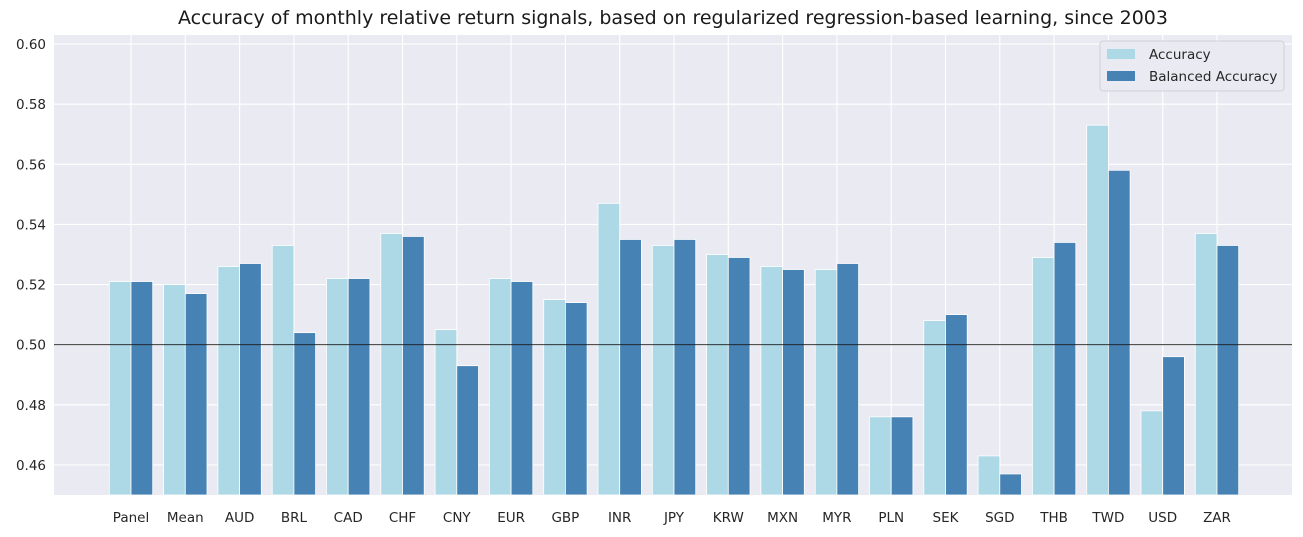 This screenshot has height=537, width=1303. What do you see at coordinates (782, 518) in the screenshot?
I see `x-tick-label: MXN` at bounding box center [782, 518].